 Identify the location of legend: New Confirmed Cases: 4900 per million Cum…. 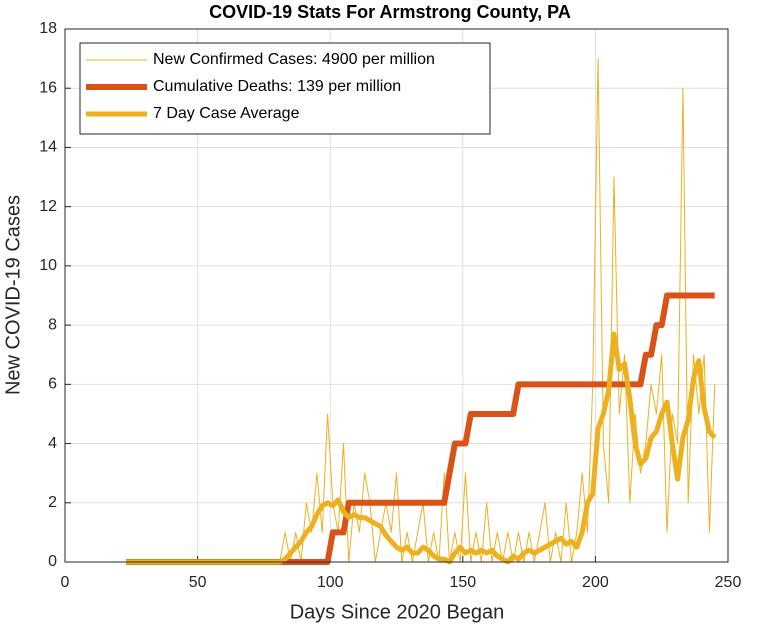
(285, 88).